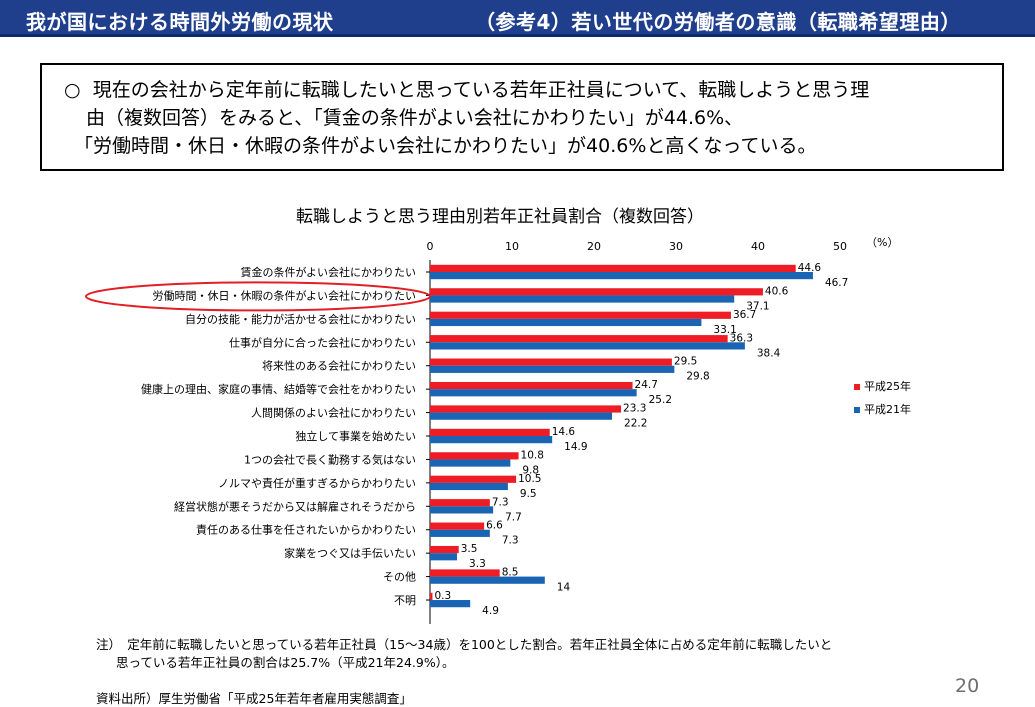 The image size is (1035, 707). Describe the element at coordinates (500, 217) in the screenshot. I see `chart-title: 転職しようと思う理由別若年正社員割合（複数回答）` at that location.